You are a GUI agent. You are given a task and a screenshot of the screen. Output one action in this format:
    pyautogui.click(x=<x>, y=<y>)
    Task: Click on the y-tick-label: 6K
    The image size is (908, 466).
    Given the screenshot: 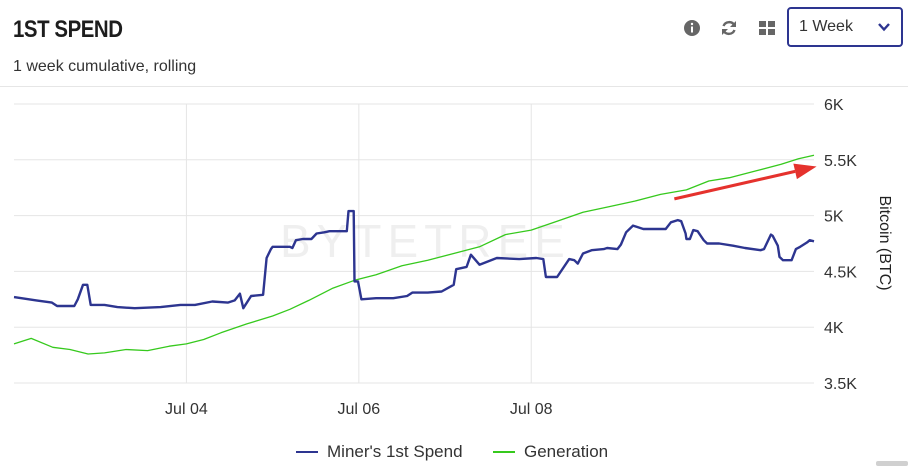 What is the action you would take?
    pyautogui.click(x=834, y=105)
    